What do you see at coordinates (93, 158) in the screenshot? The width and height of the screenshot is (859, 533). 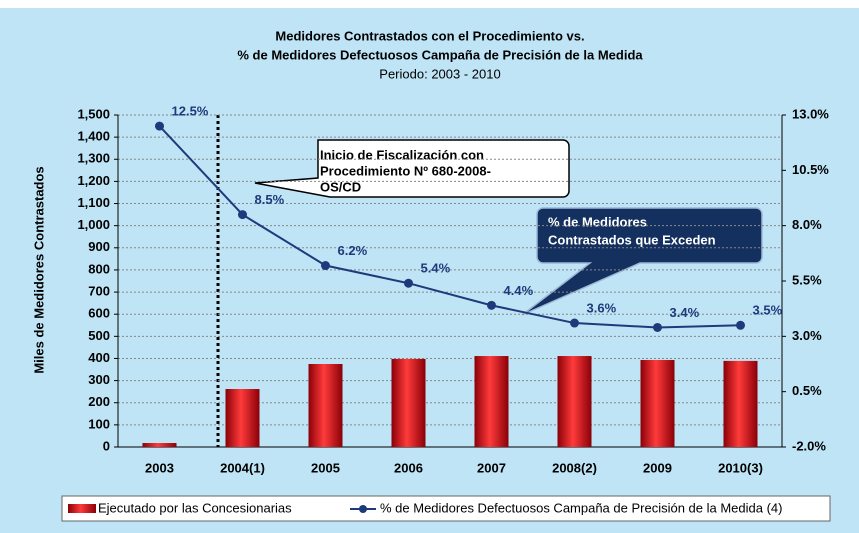 I see `y-tick-label: 1,300` at bounding box center [93, 158].